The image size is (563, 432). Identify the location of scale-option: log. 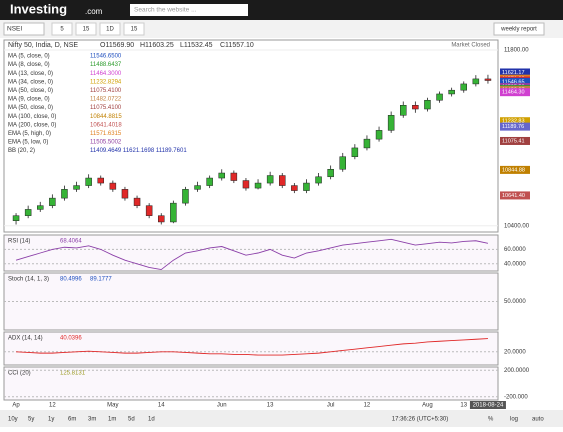
(514, 420).